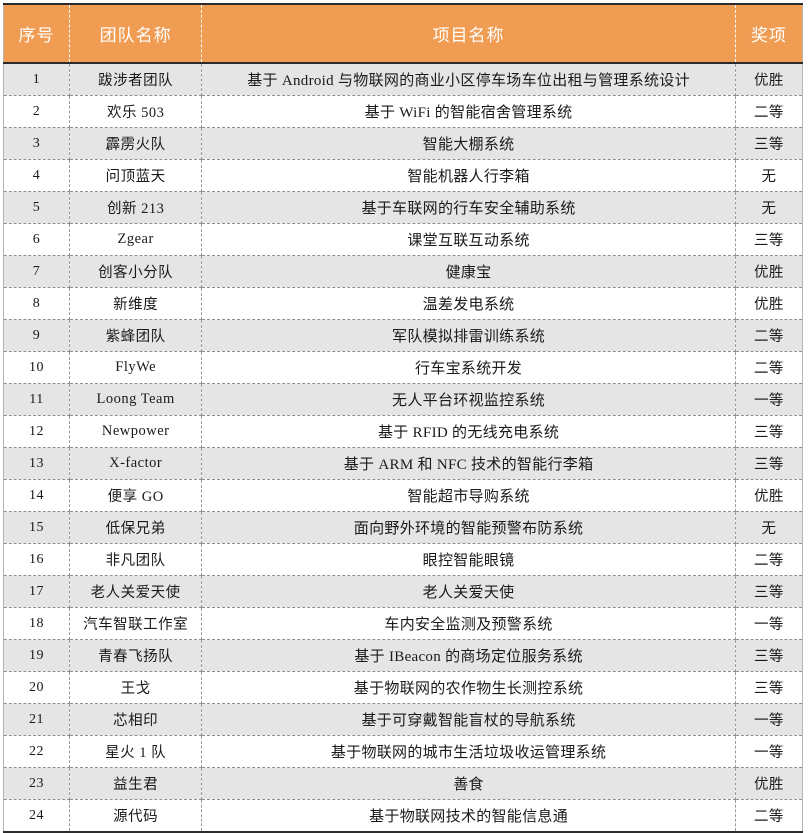 The width and height of the screenshot is (808, 833). What do you see at coordinates (37, 303) in the screenshot?
I see `cell-seq: 8` at bounding box center [37, 303].